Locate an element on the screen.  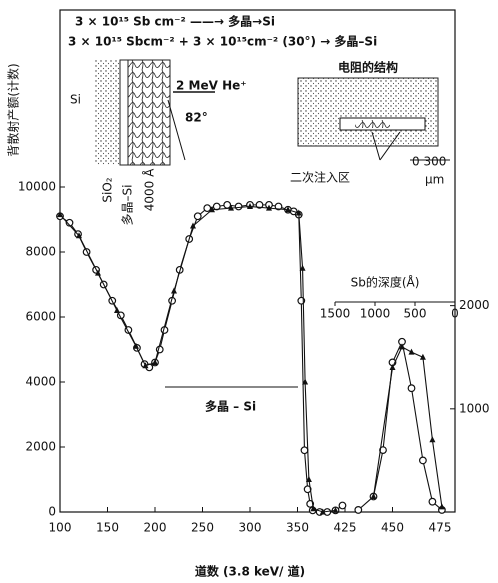
si-layer is located at coordinates (107, 112).